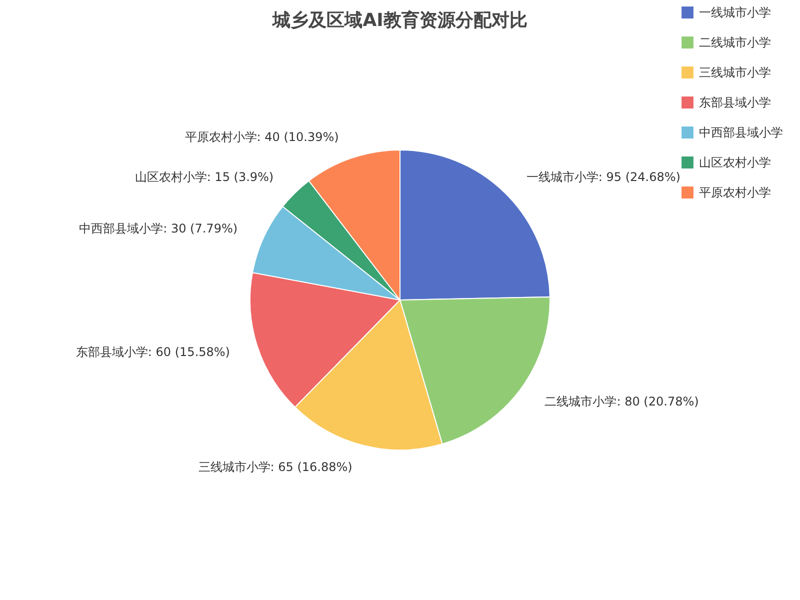 This screenshot has width=800, height=600. Describe the element at coordinates (735, 193) in the screenshot. I see `legend-label: 平原农村小学` at that location.